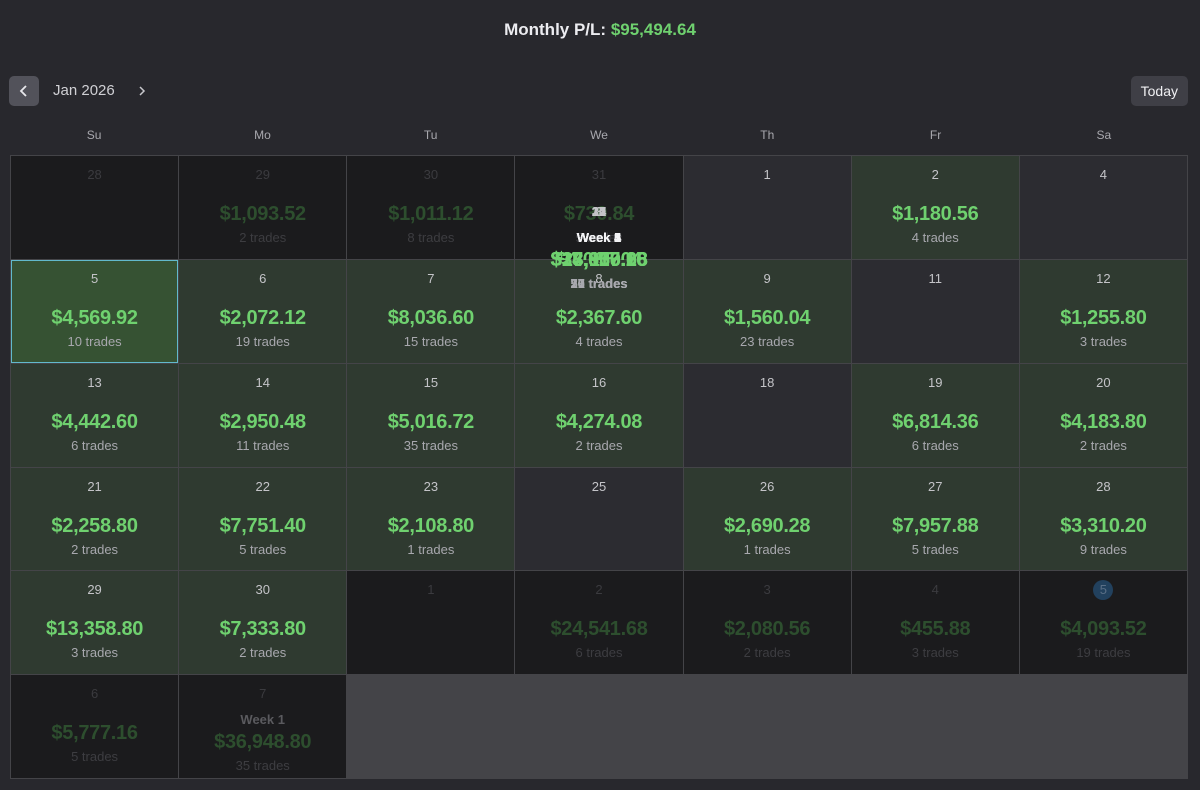 This screenshot has width=1200, height=790. Describe the element at coordinates (935, 445) in the screenshot. I see `trade-count: 6 trades` at that location.